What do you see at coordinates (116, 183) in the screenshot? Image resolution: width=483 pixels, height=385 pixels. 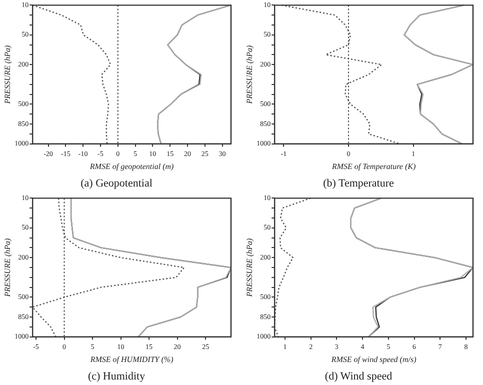 I see `text: (a) Geopotential` at bounding box center [116, 183].